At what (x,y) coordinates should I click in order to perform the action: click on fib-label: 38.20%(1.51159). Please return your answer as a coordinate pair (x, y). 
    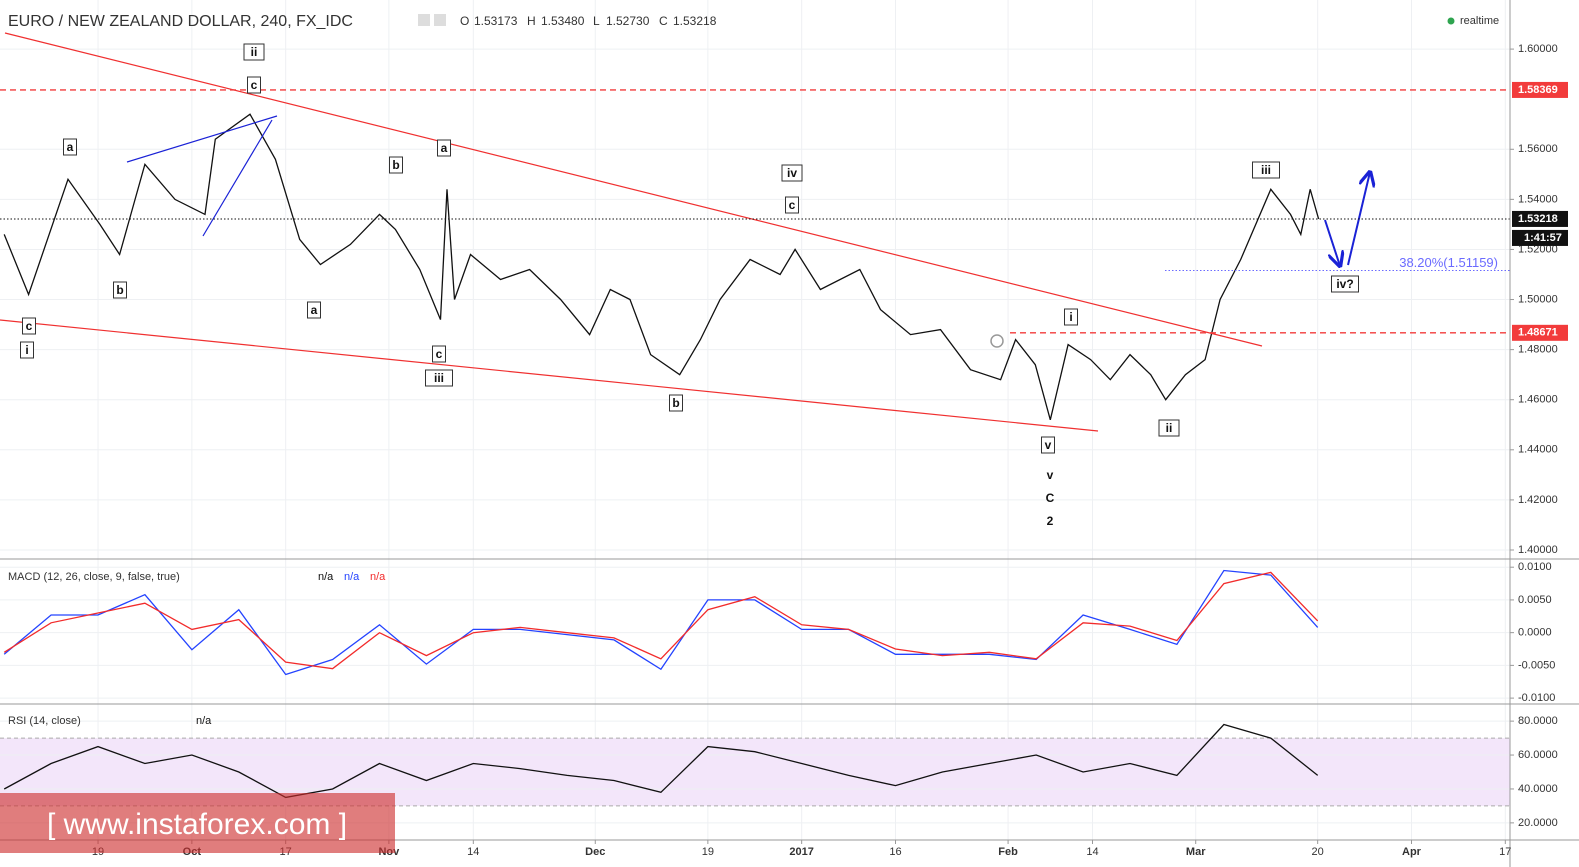
    Looking at the image, I should click on (1448, 262).